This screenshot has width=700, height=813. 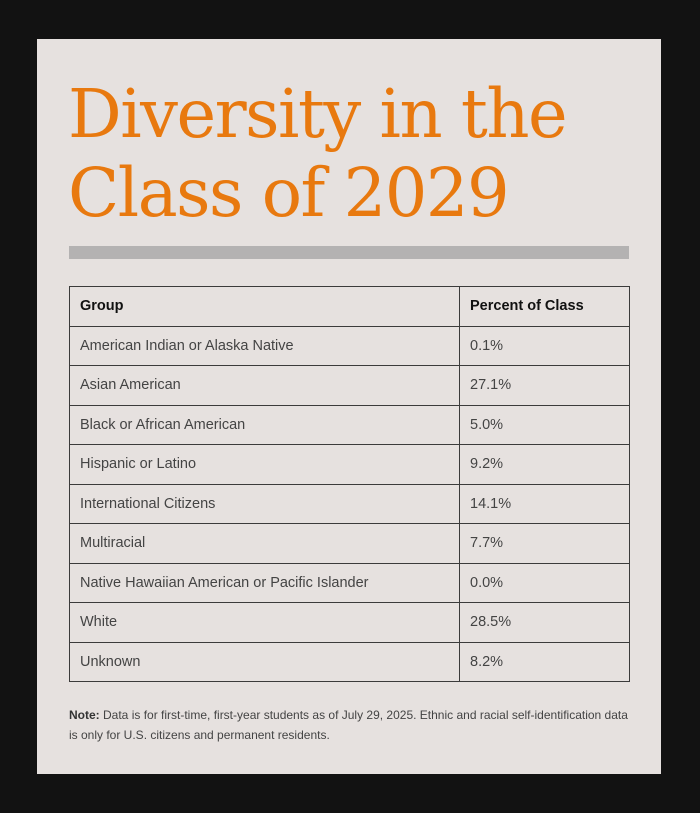 I want to click on percent-cell: 7.7%, so click(x=544, y=543).